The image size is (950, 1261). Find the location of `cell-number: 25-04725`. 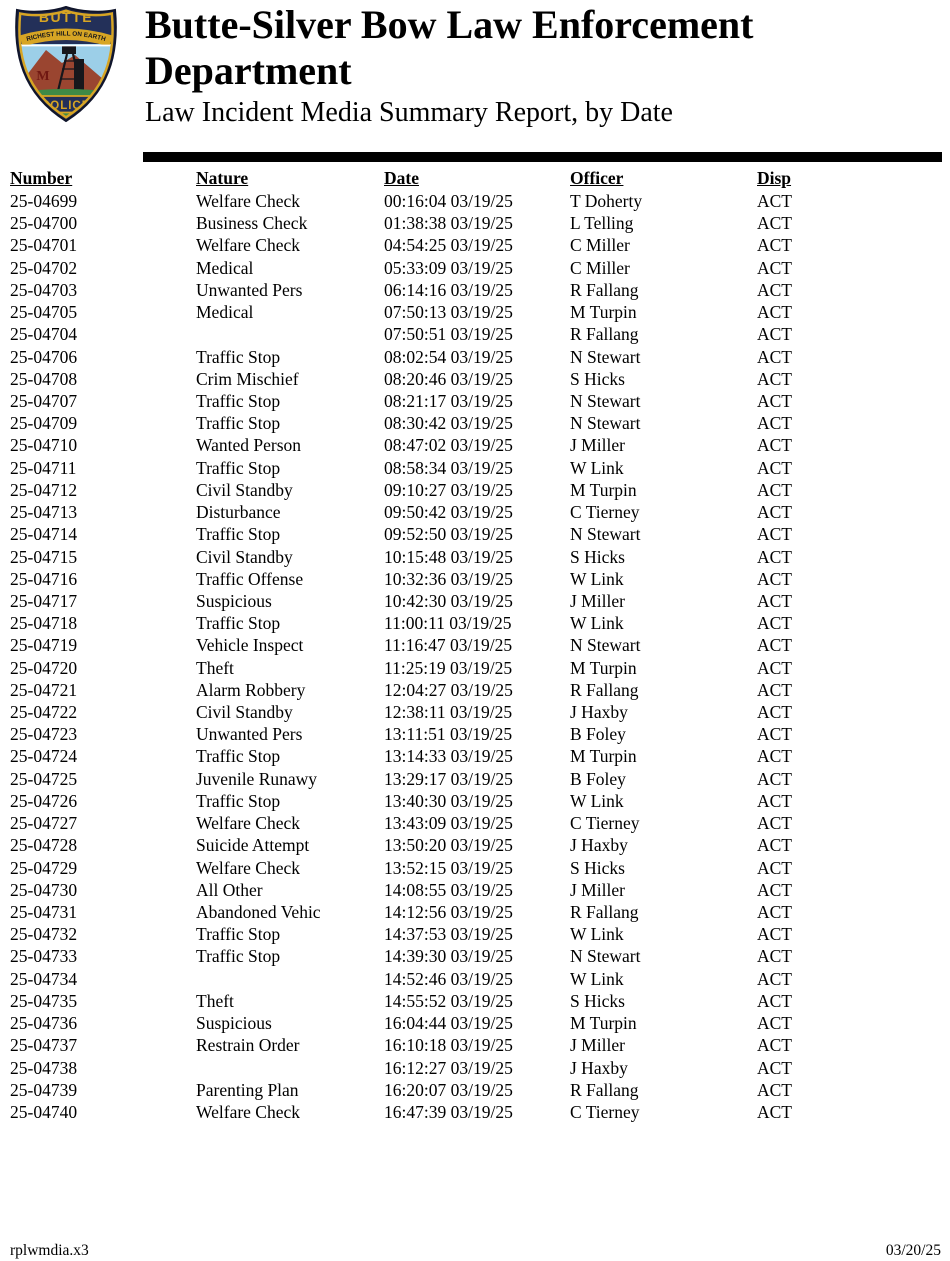

cell-number: 25-04725 is located at coordinates (44, 778).